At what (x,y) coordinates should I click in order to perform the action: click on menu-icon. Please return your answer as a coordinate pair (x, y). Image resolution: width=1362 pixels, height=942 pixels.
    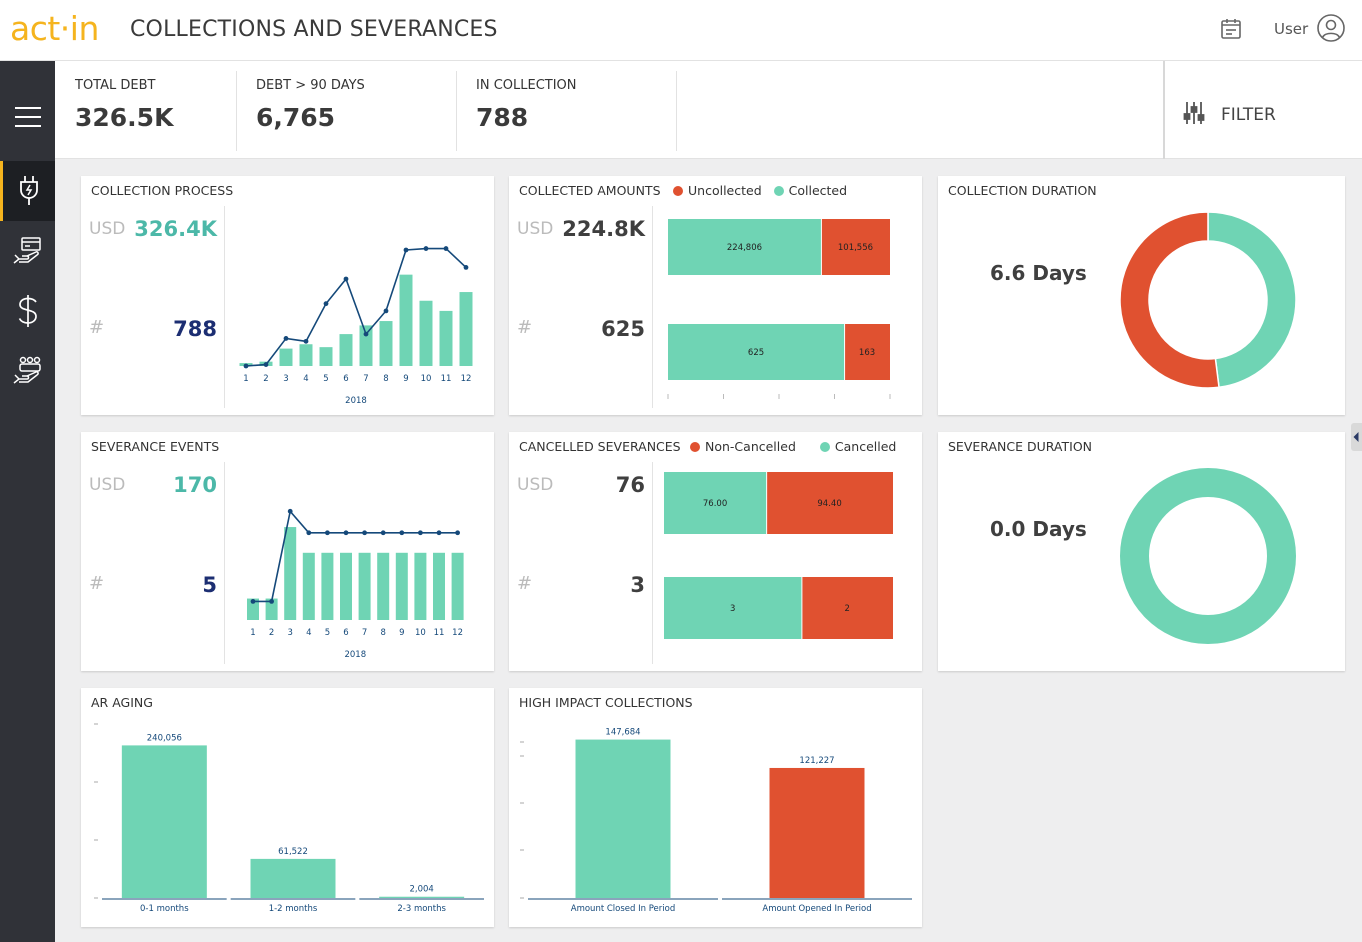
    Looking at the image, I should click on (28, 117).